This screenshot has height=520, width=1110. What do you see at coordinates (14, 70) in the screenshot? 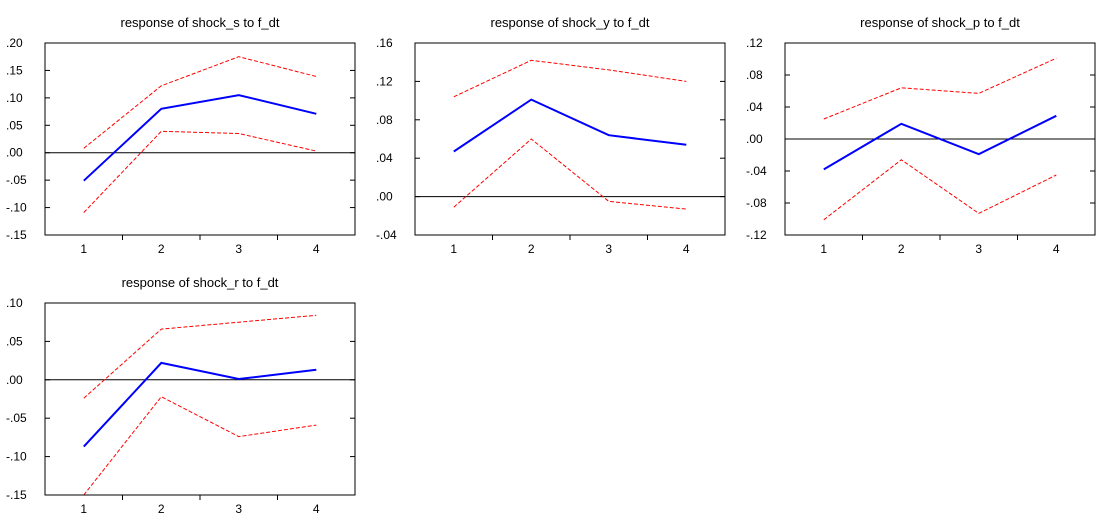
I see `y-tick-label: .15` at bounding box center [14, 70].